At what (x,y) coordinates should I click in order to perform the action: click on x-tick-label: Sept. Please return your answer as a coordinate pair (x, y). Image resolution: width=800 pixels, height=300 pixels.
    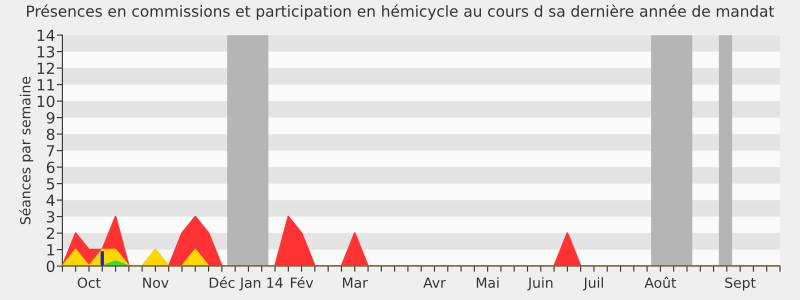
    Looking at the image, I should click on (740, 284).